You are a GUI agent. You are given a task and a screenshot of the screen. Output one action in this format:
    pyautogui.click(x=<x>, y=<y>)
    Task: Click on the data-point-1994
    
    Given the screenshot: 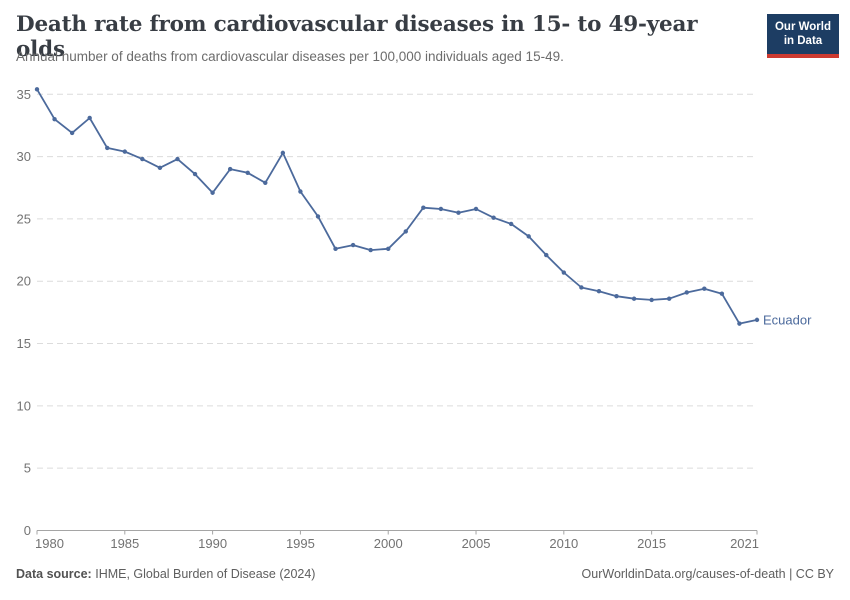 What is the action you would take?
    pyautogui.click(x=283, y=153)
    